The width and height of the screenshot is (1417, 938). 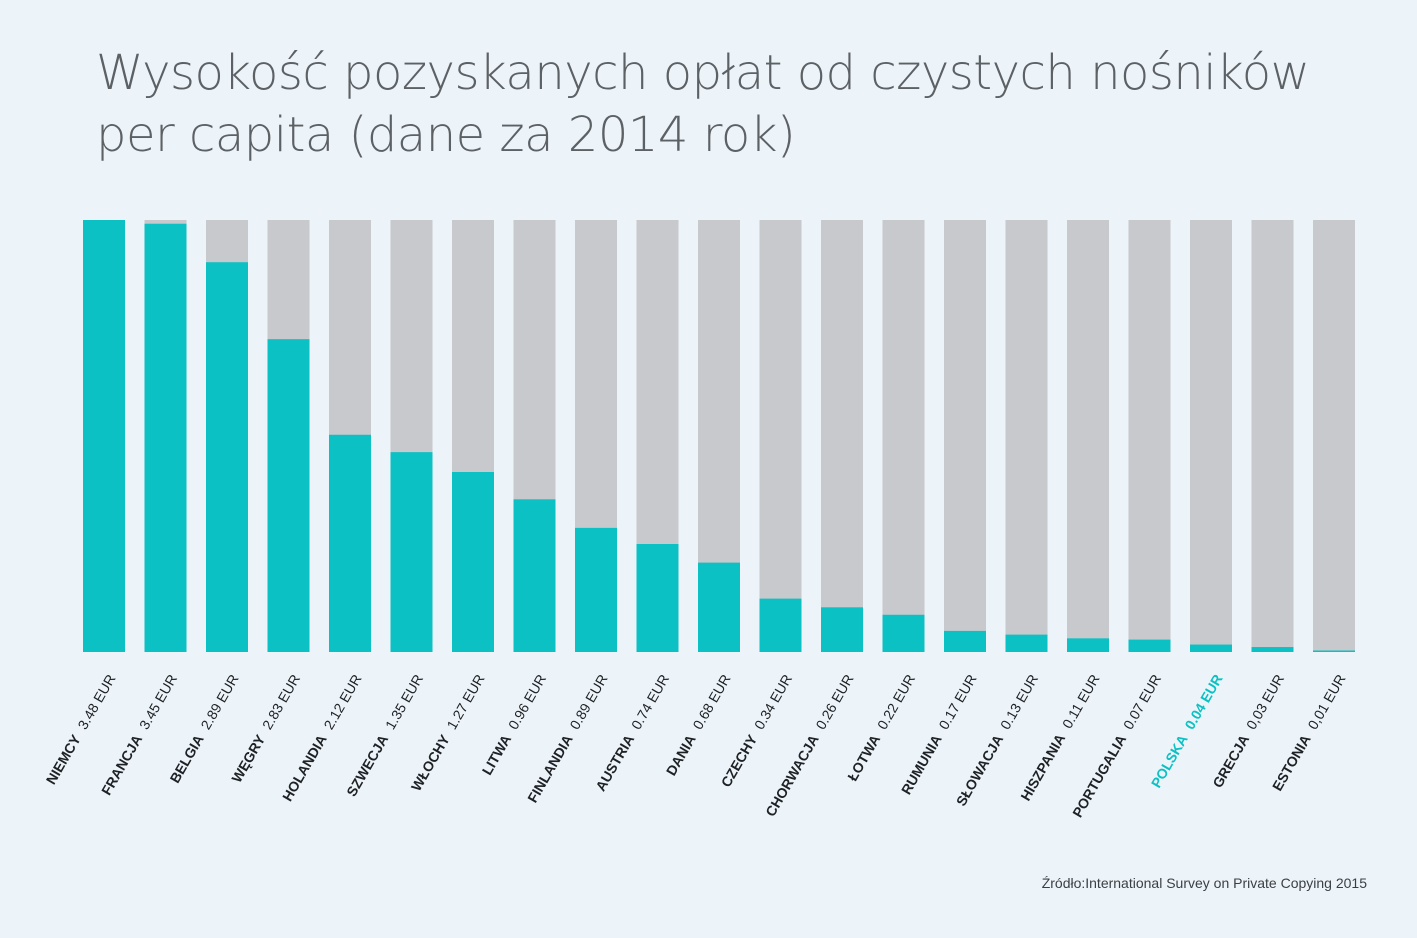 I want to click on bar-label-11: CZECHY0.34 EUR, so click(x=756, y=731).